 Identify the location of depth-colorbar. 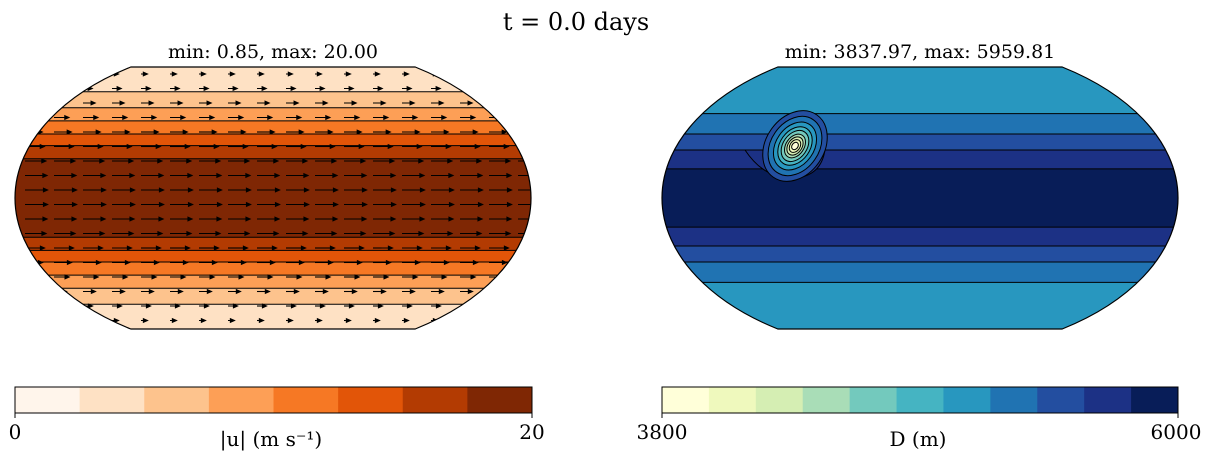
(920, 402).